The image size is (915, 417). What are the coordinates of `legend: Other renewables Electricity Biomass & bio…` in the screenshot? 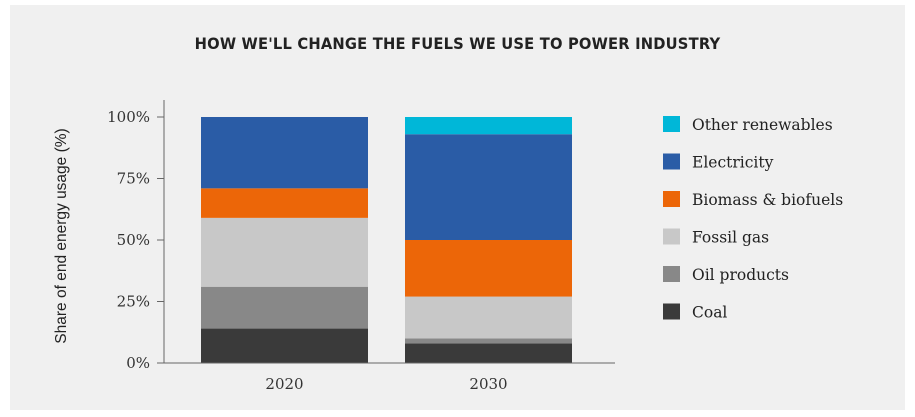 It's located at (753, 219).